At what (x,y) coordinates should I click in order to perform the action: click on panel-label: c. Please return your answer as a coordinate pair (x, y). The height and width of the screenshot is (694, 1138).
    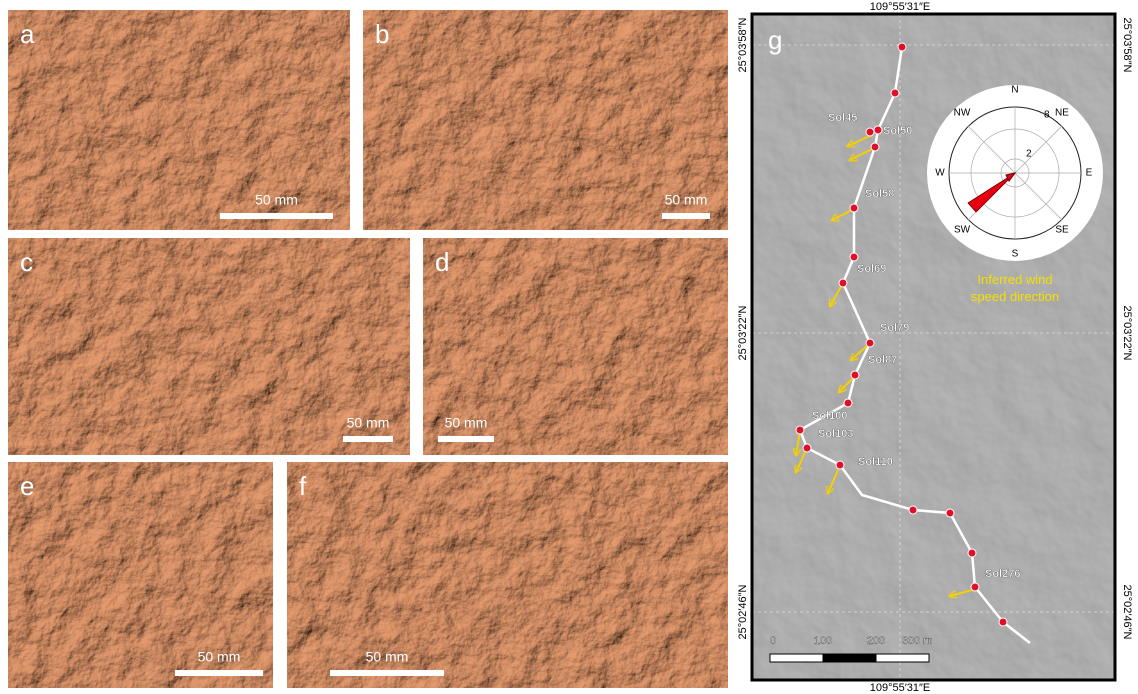
    Looking at the image, I should click on (26, 262).